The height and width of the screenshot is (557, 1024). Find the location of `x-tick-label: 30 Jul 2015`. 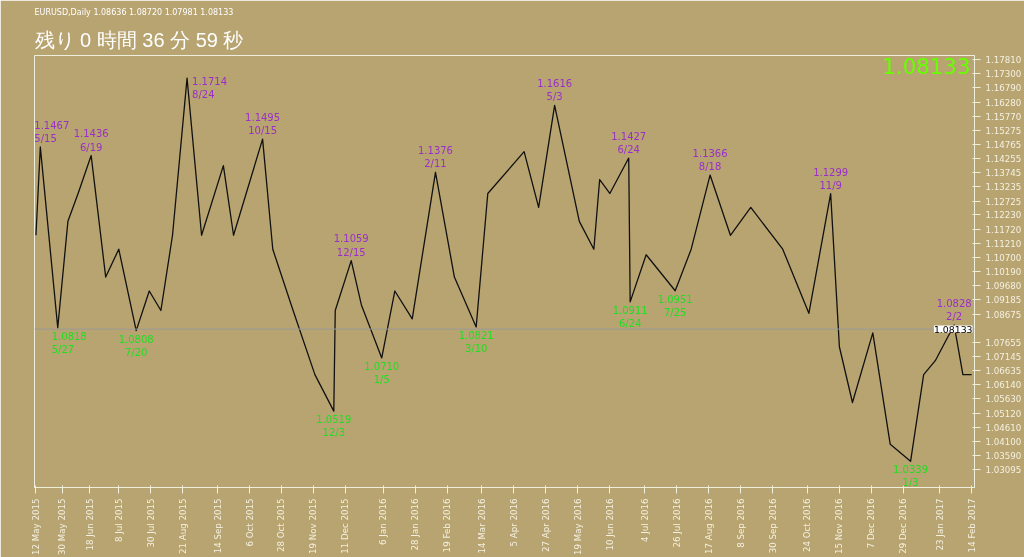

x-tick-label: 30 Jul 2015 is located at coordinates (150, 523).